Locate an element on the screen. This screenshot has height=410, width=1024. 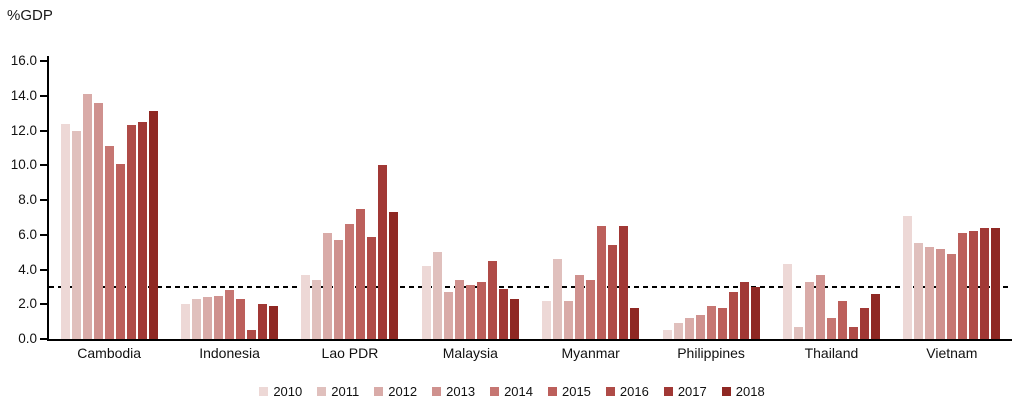
legend-swatch-2016 is located at coordinates (610, 391).